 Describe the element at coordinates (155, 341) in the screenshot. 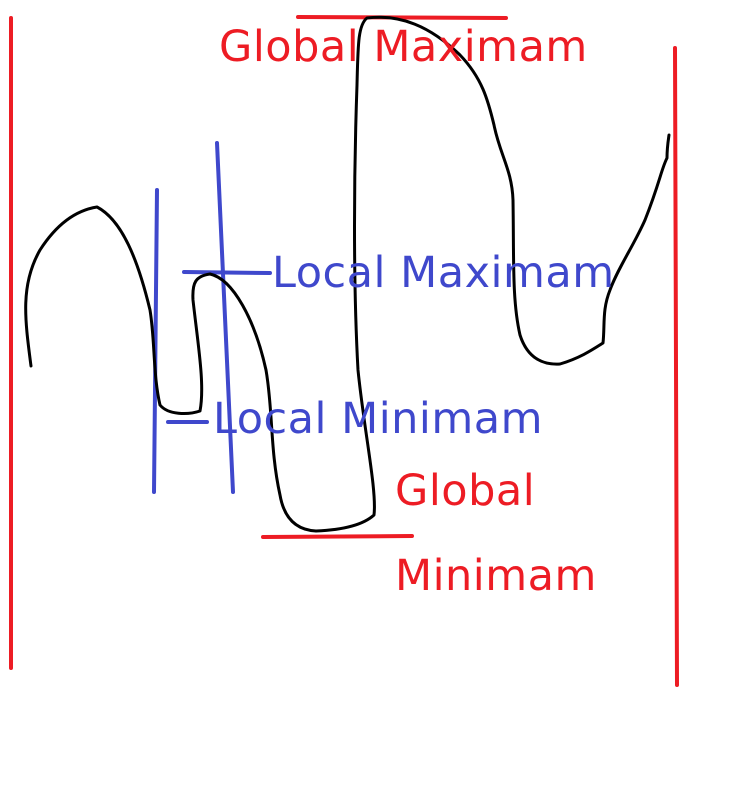

I see `local-left-vertical-line` at that location.